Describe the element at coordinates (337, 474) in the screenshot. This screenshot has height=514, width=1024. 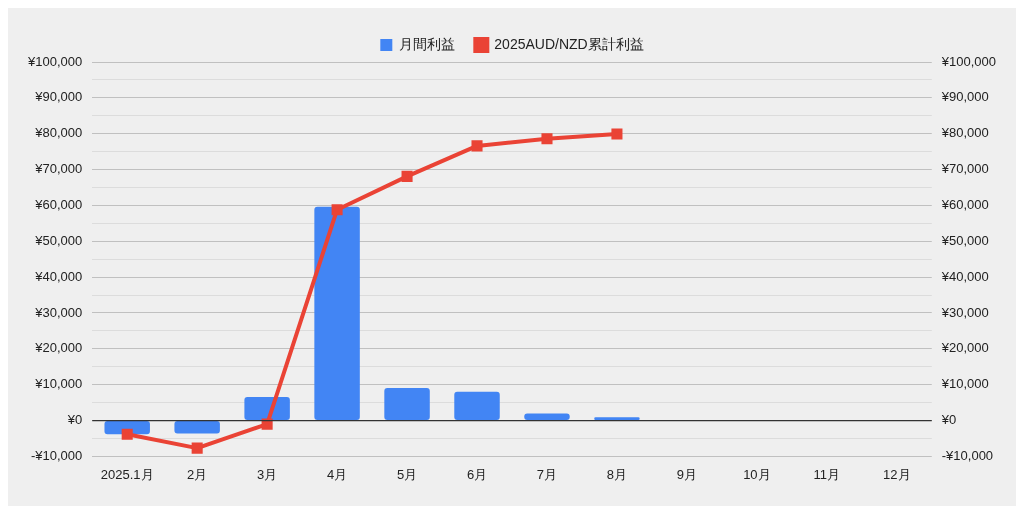
I see `x-tick-label: 4月` at that location.